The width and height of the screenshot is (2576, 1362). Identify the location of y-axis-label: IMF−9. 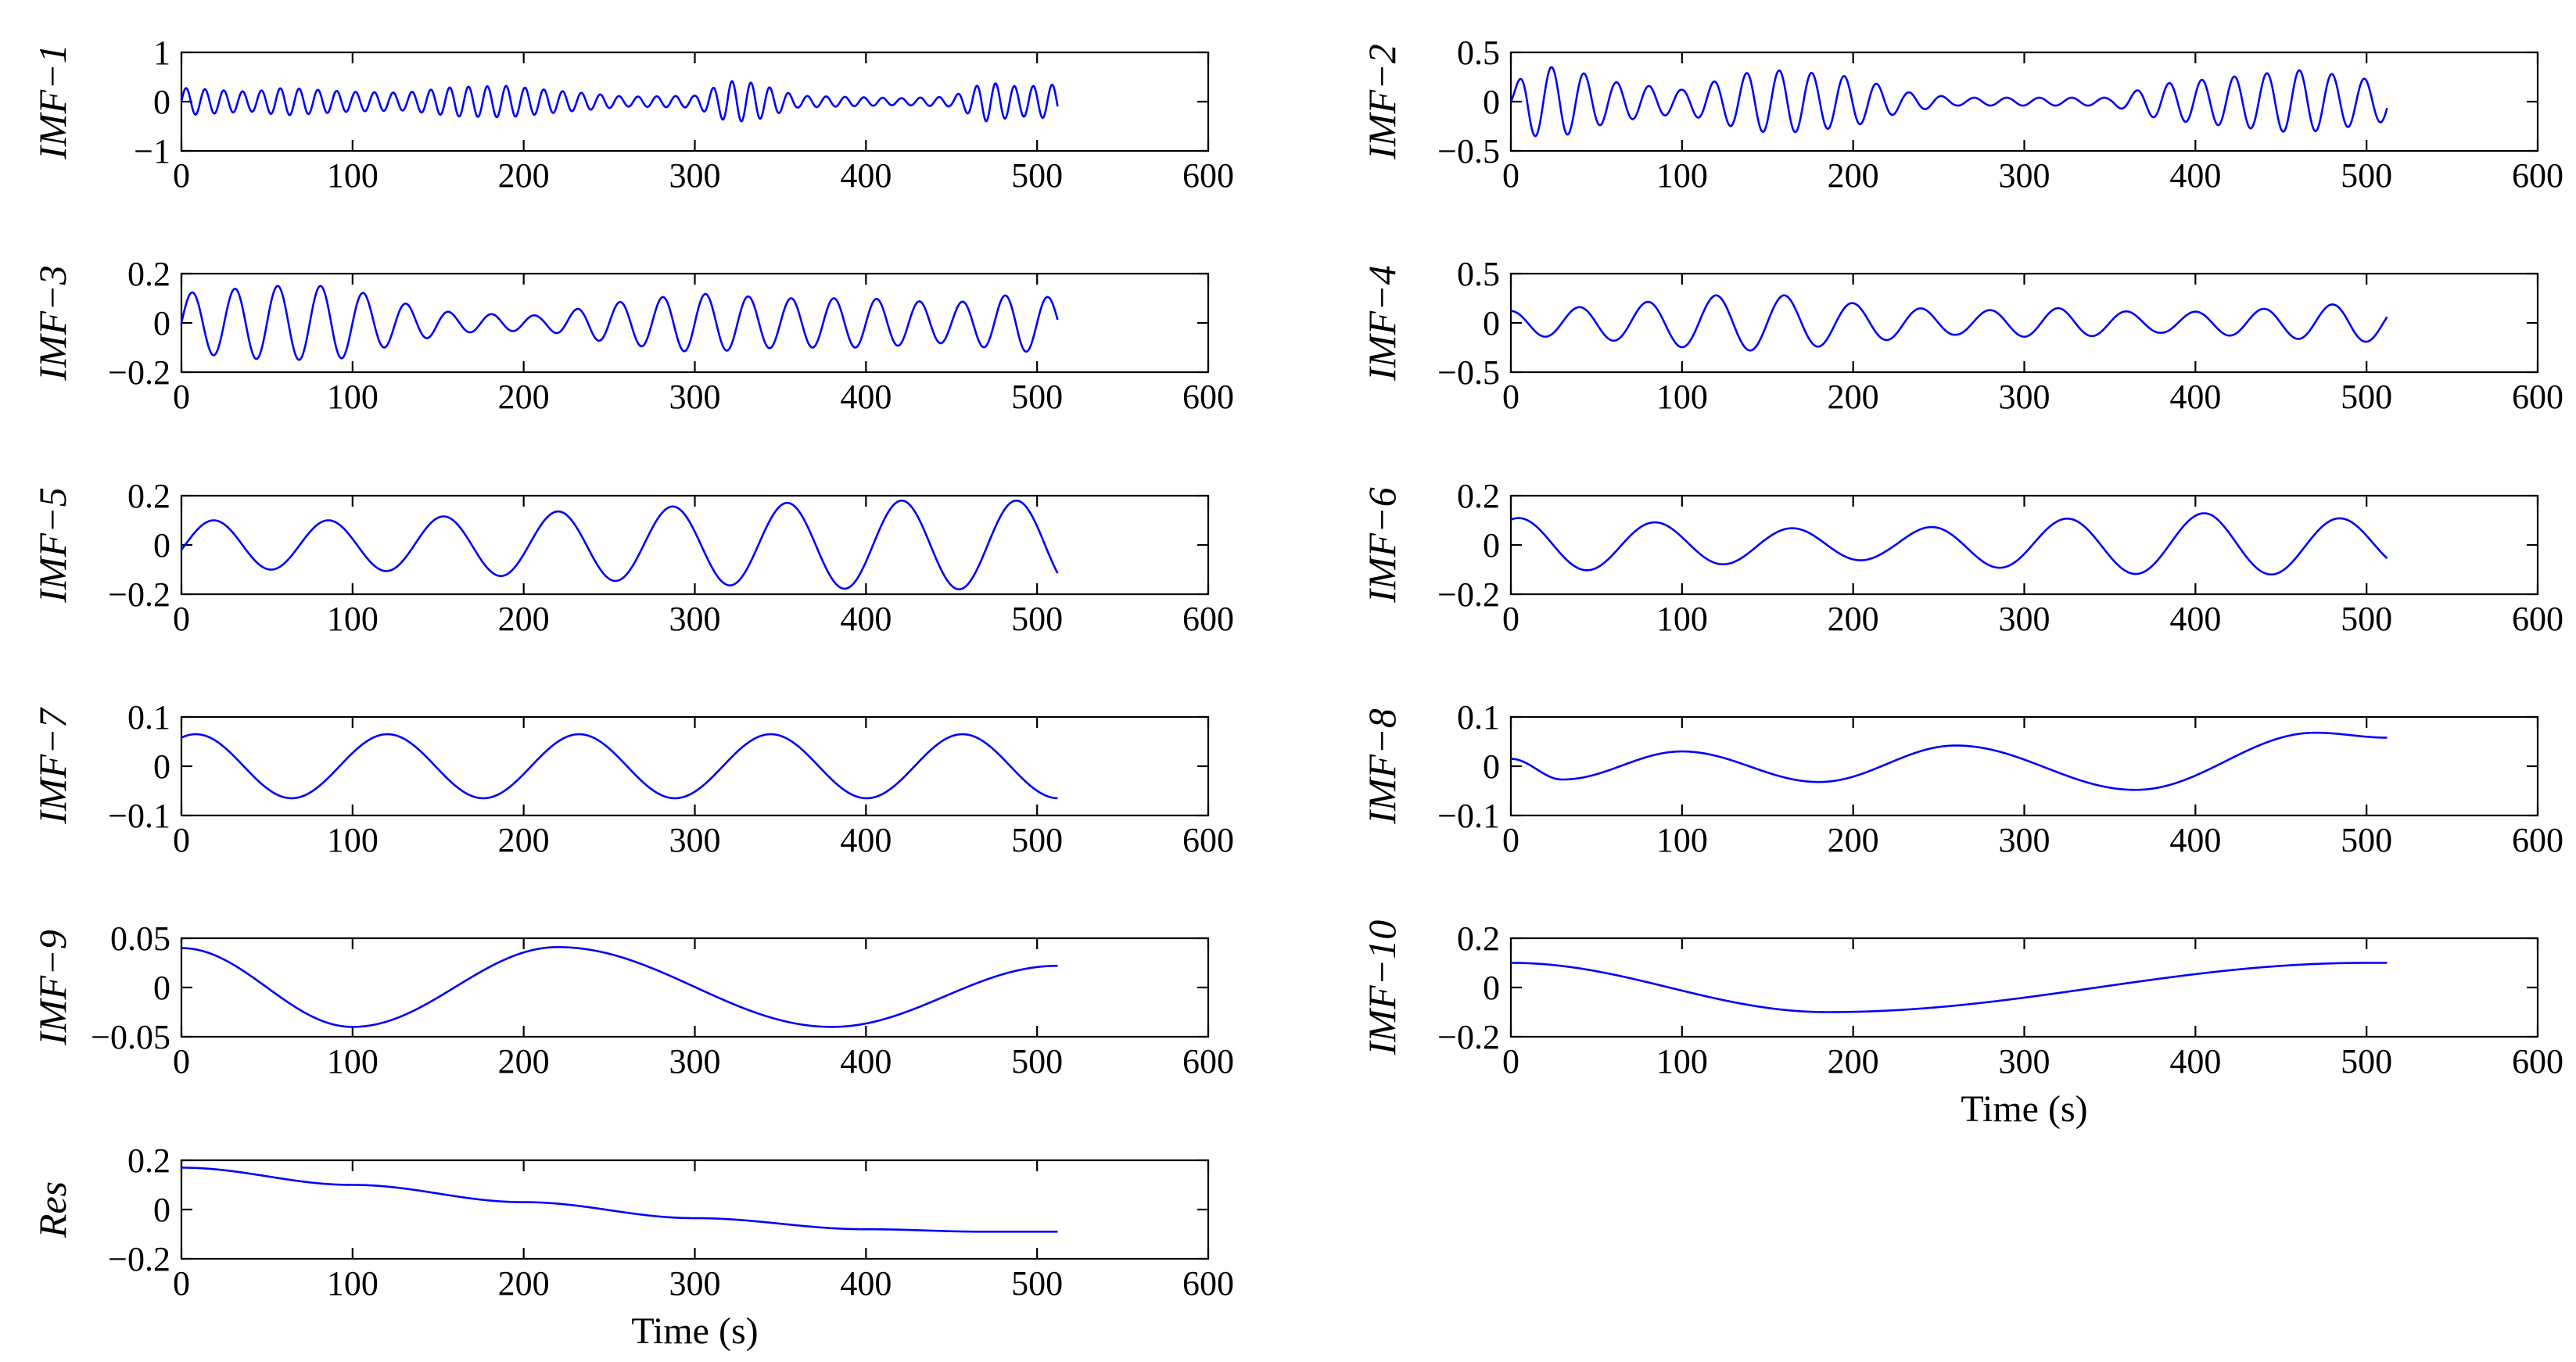
(52, 988).